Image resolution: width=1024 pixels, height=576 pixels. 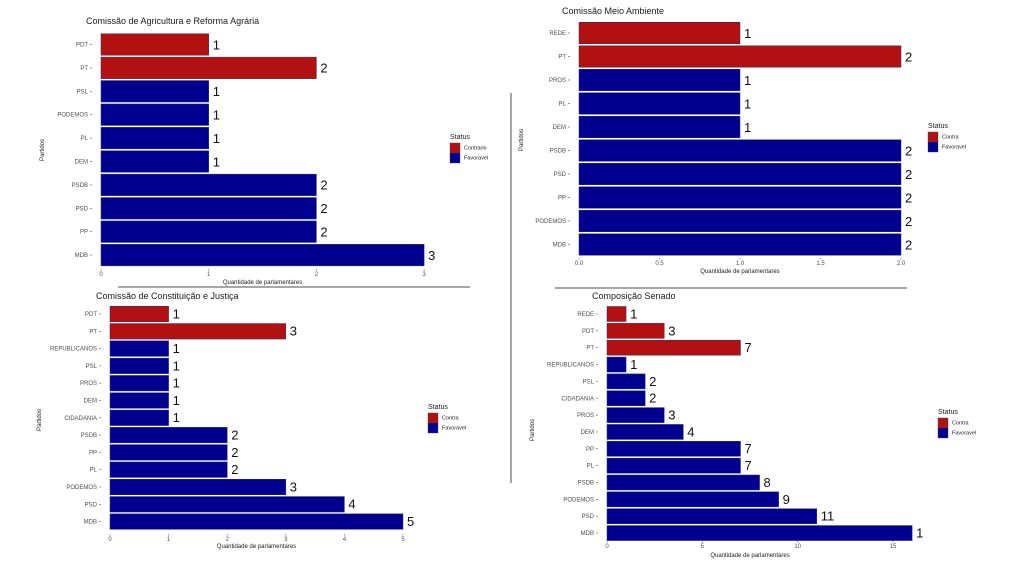 I want to click on y-tick-label: PROS, so click(x=88, y=384).